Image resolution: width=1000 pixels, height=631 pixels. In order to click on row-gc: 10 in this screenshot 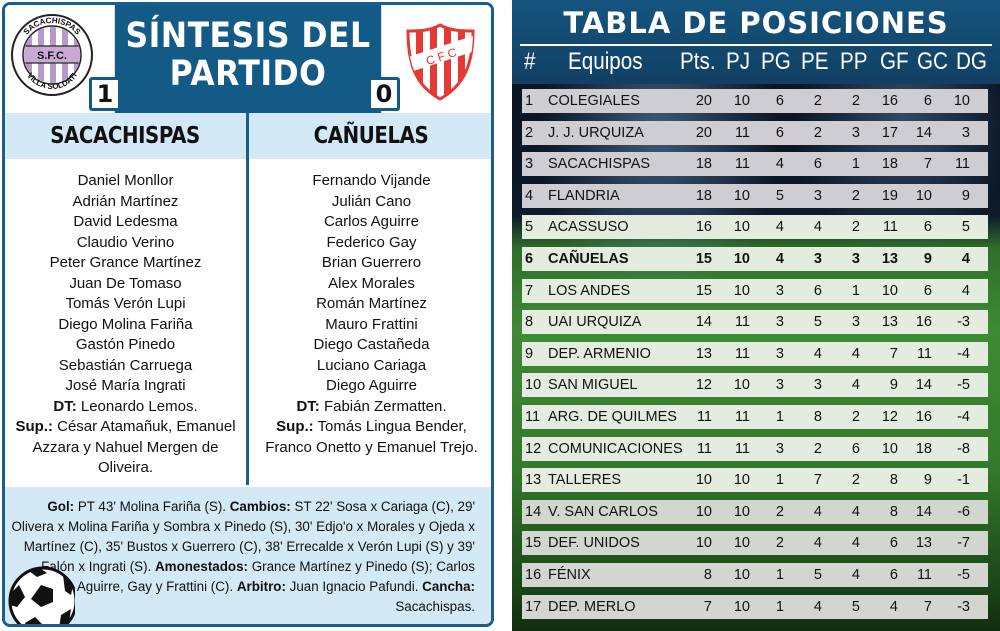, I will do `click(923, 195)`.